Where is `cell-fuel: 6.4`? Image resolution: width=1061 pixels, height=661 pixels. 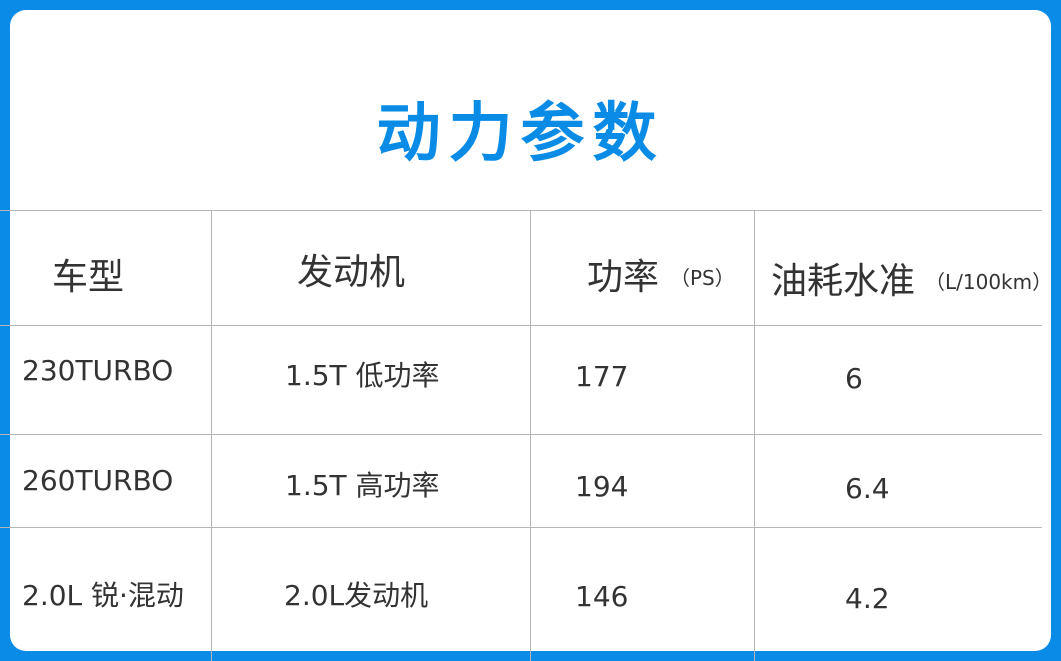 cell-fuel: 6.4 is located at coordinates (867, 488).